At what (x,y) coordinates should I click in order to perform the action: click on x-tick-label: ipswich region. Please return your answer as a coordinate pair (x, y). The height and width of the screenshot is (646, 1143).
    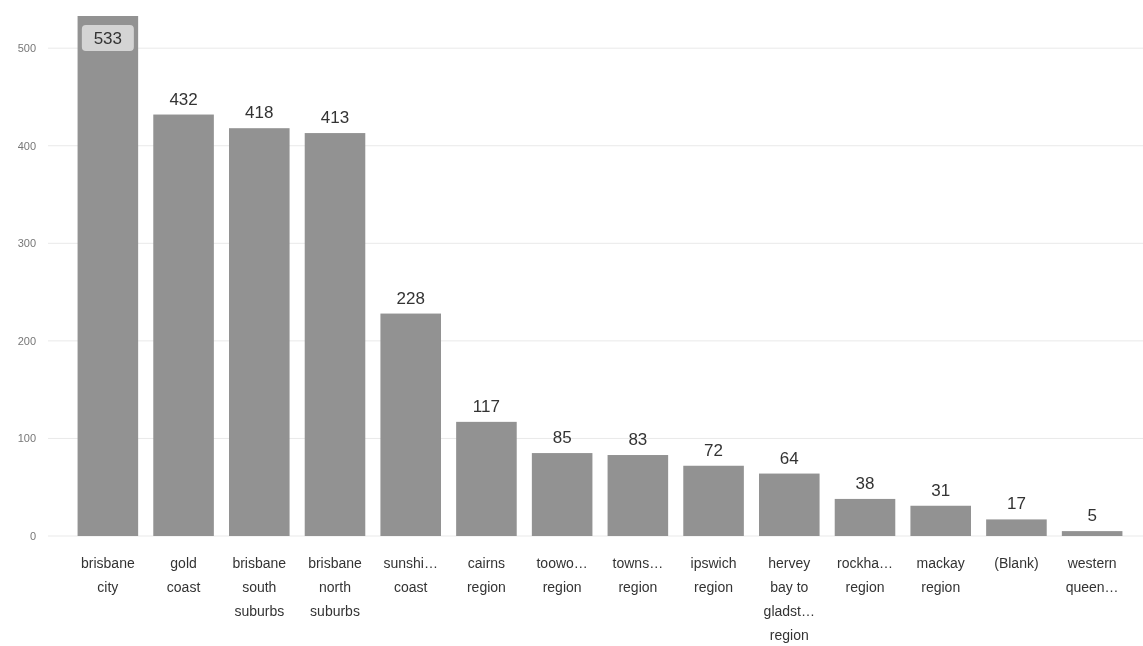
    Looking at the image, I should click on (713, 575).